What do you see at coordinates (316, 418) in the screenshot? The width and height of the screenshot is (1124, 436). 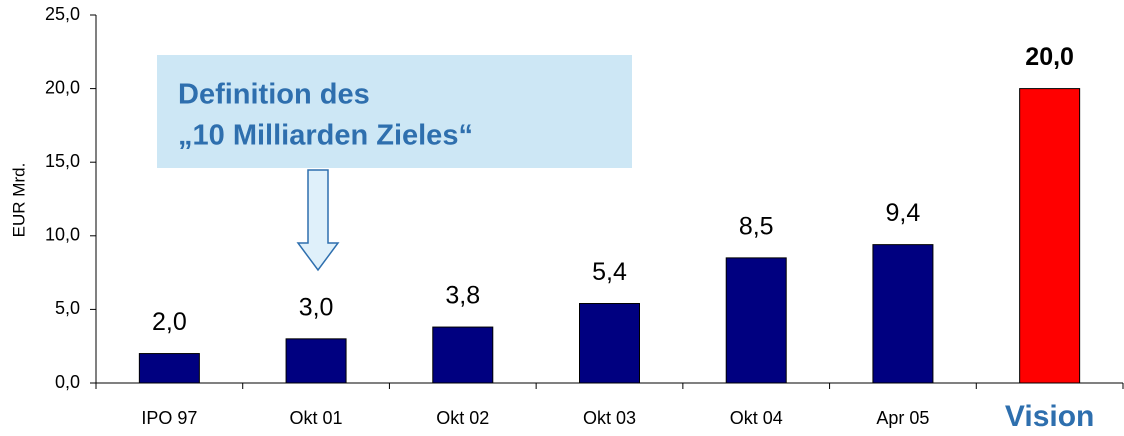 I see `x-tick-label: Okt 01` at bounding box center [316, 418].